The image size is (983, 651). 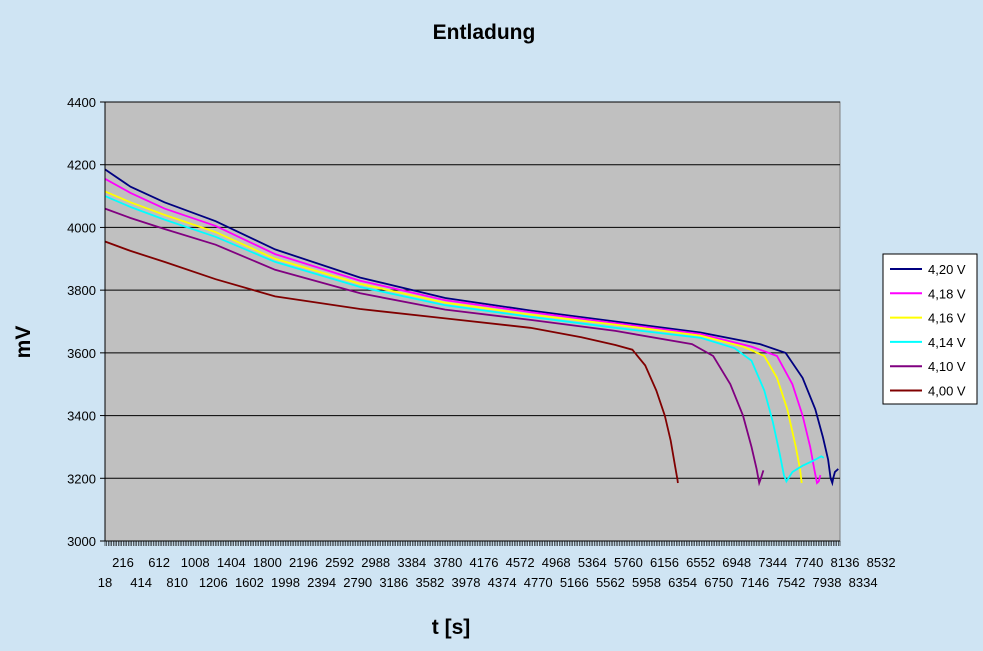 What do you see at coordinates (664, 562) in the screenshot?
I see `x-tick-label: 6156` at bounding box center [664, 562].